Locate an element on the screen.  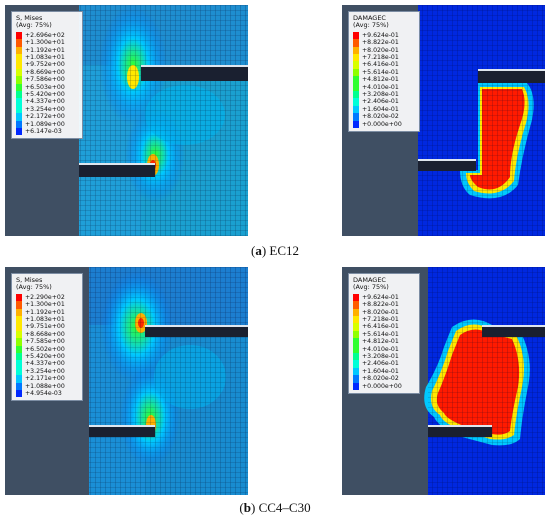
legend-row: +8.822e-01 is located at coordinates (384, 43).